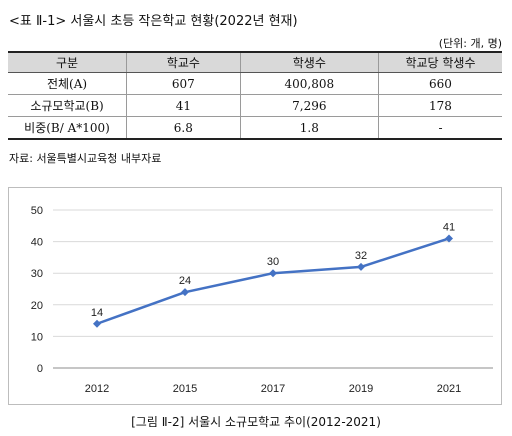  I want to click on source-note: 자료: 서울특별시교육청 내부자료, so click(85, 158).